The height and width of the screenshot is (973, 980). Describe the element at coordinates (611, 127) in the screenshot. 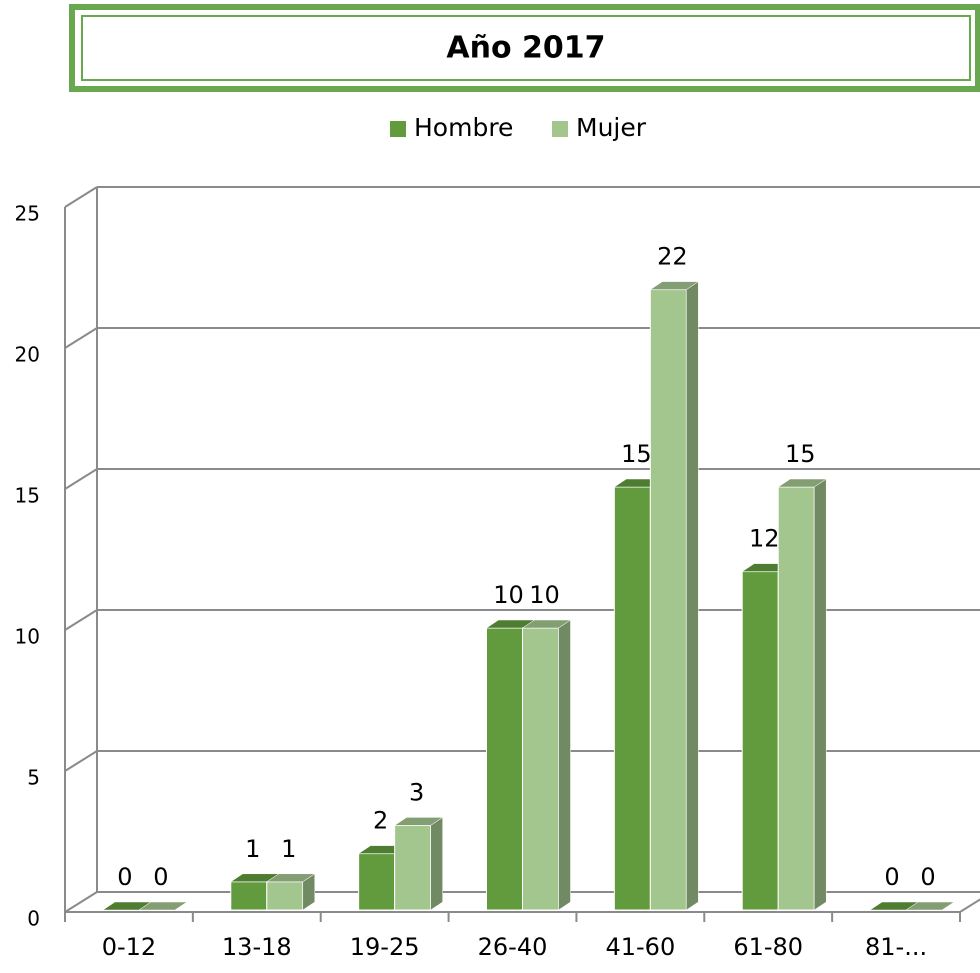

I see `legend-label: Mujer` at that location.